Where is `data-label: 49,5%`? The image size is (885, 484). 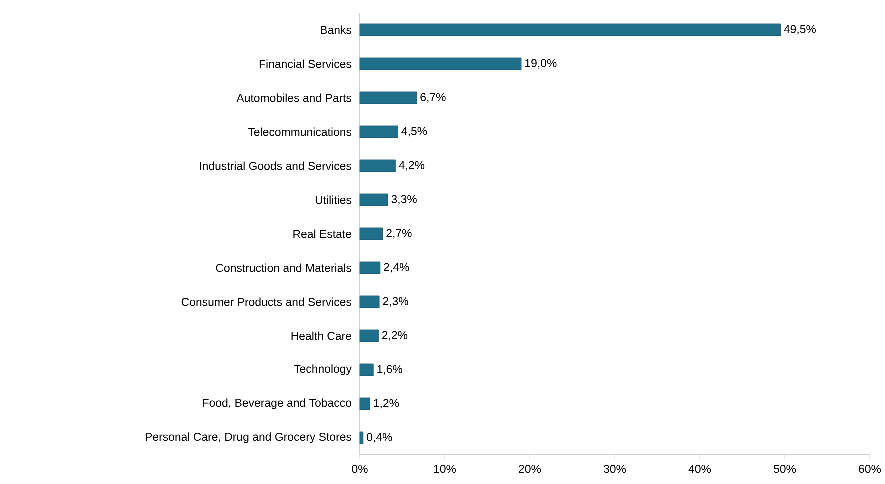 data-label: 49,5% is located at coordinates (800, 30).